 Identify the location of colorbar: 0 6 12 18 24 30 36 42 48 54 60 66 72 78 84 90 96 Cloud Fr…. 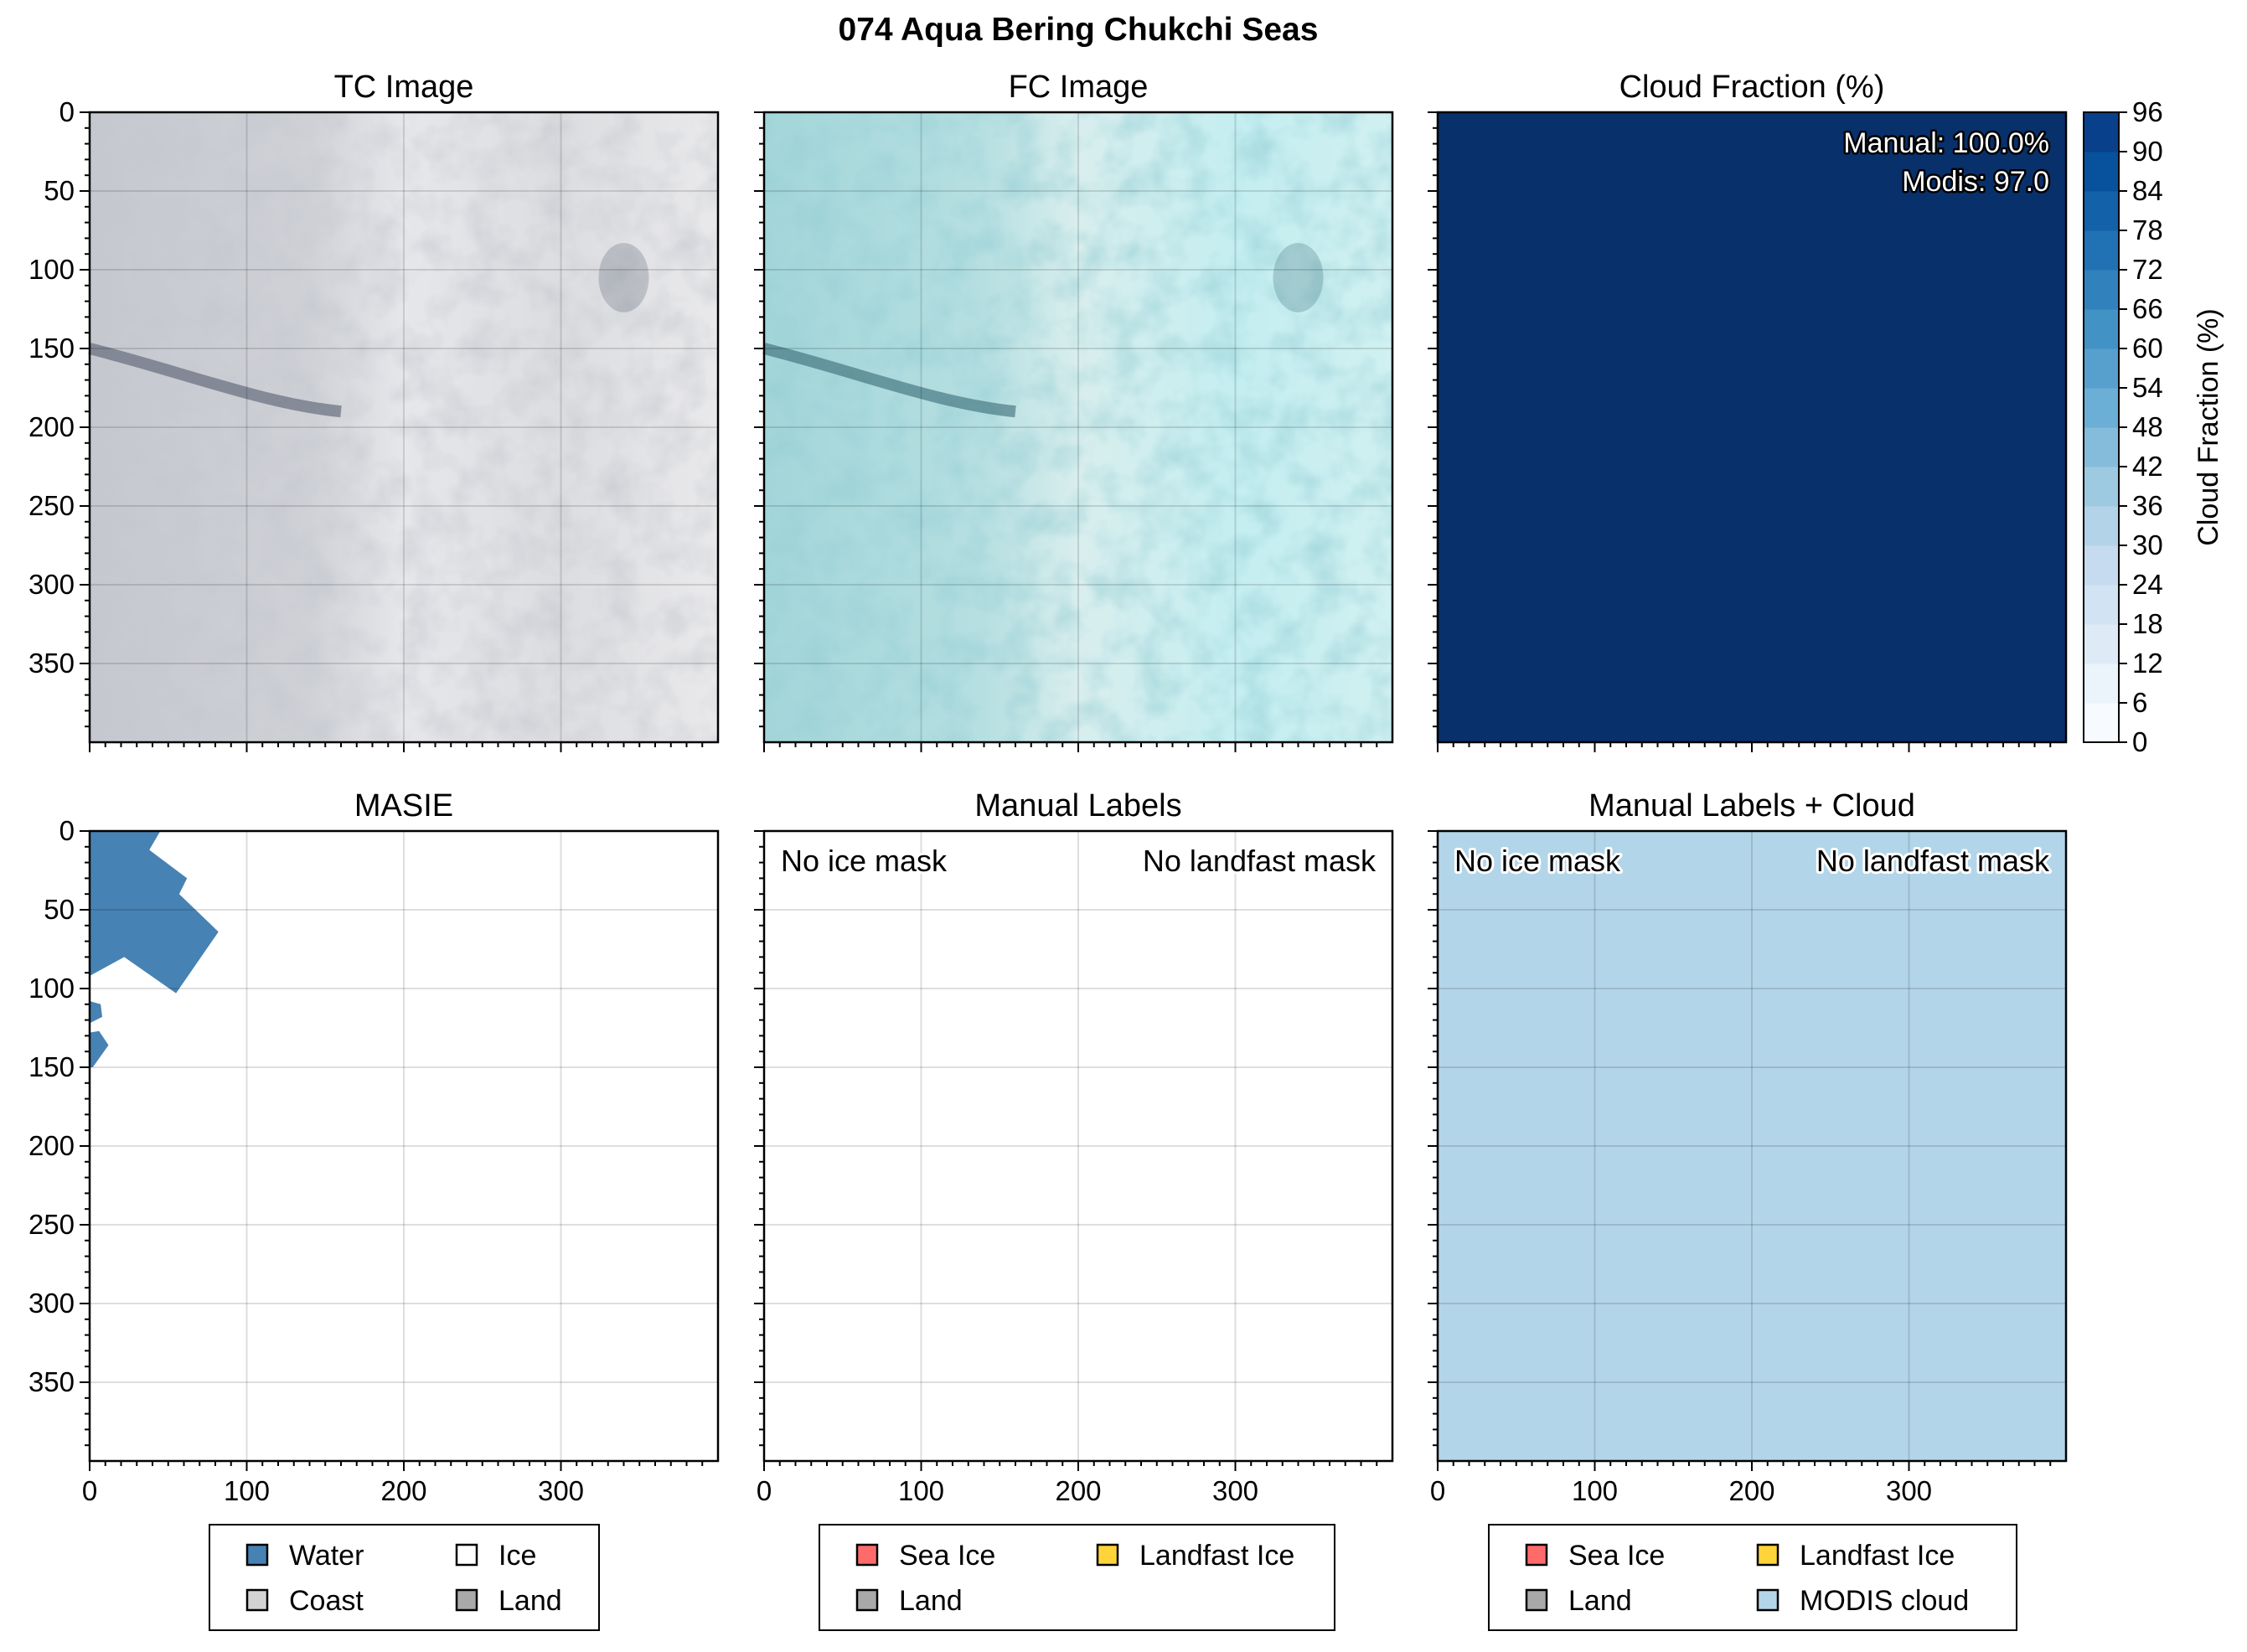
(2153, 427).